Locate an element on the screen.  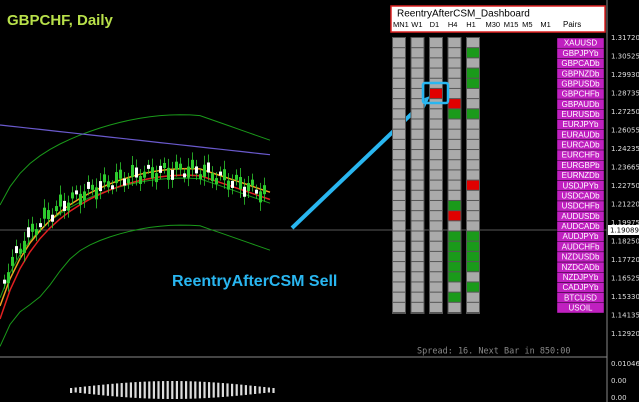
ma-purple is located at coordinates (135, 140).